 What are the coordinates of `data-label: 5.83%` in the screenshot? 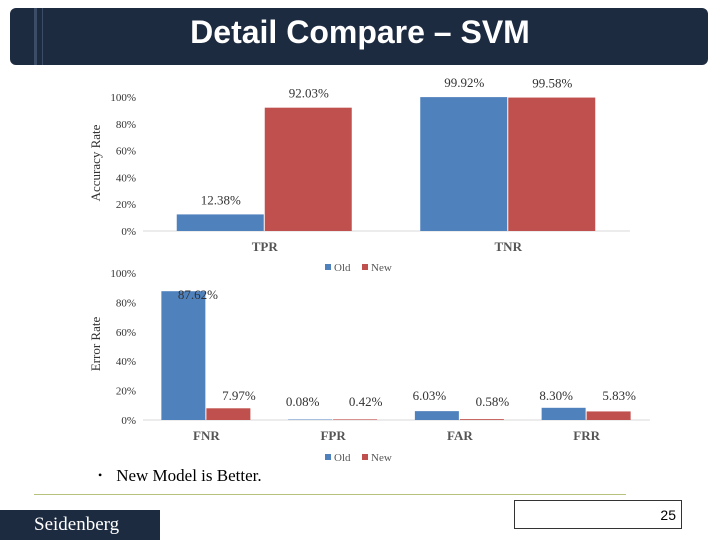 It's located at (619, 395).